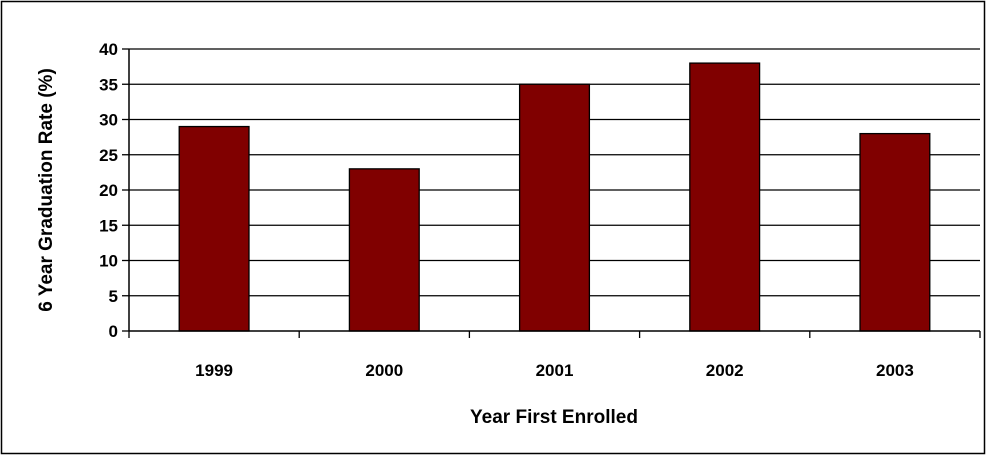  What do you see at coordinates (108, 261) in the screenshot?
I see `y-tick-label: 10` at bounding box center [108, 261].